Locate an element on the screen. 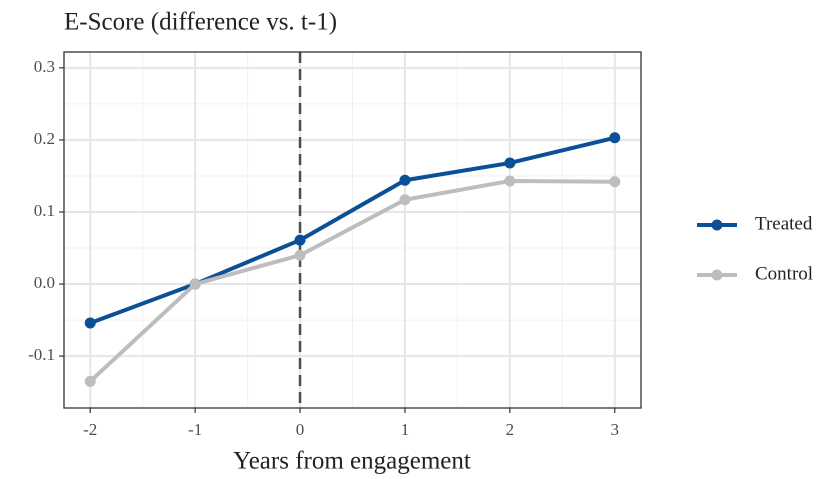 Image resolution: width=836 pixels, height=479 pixels. y-tick-label: 0.2 is located at coordinates (44, 138).